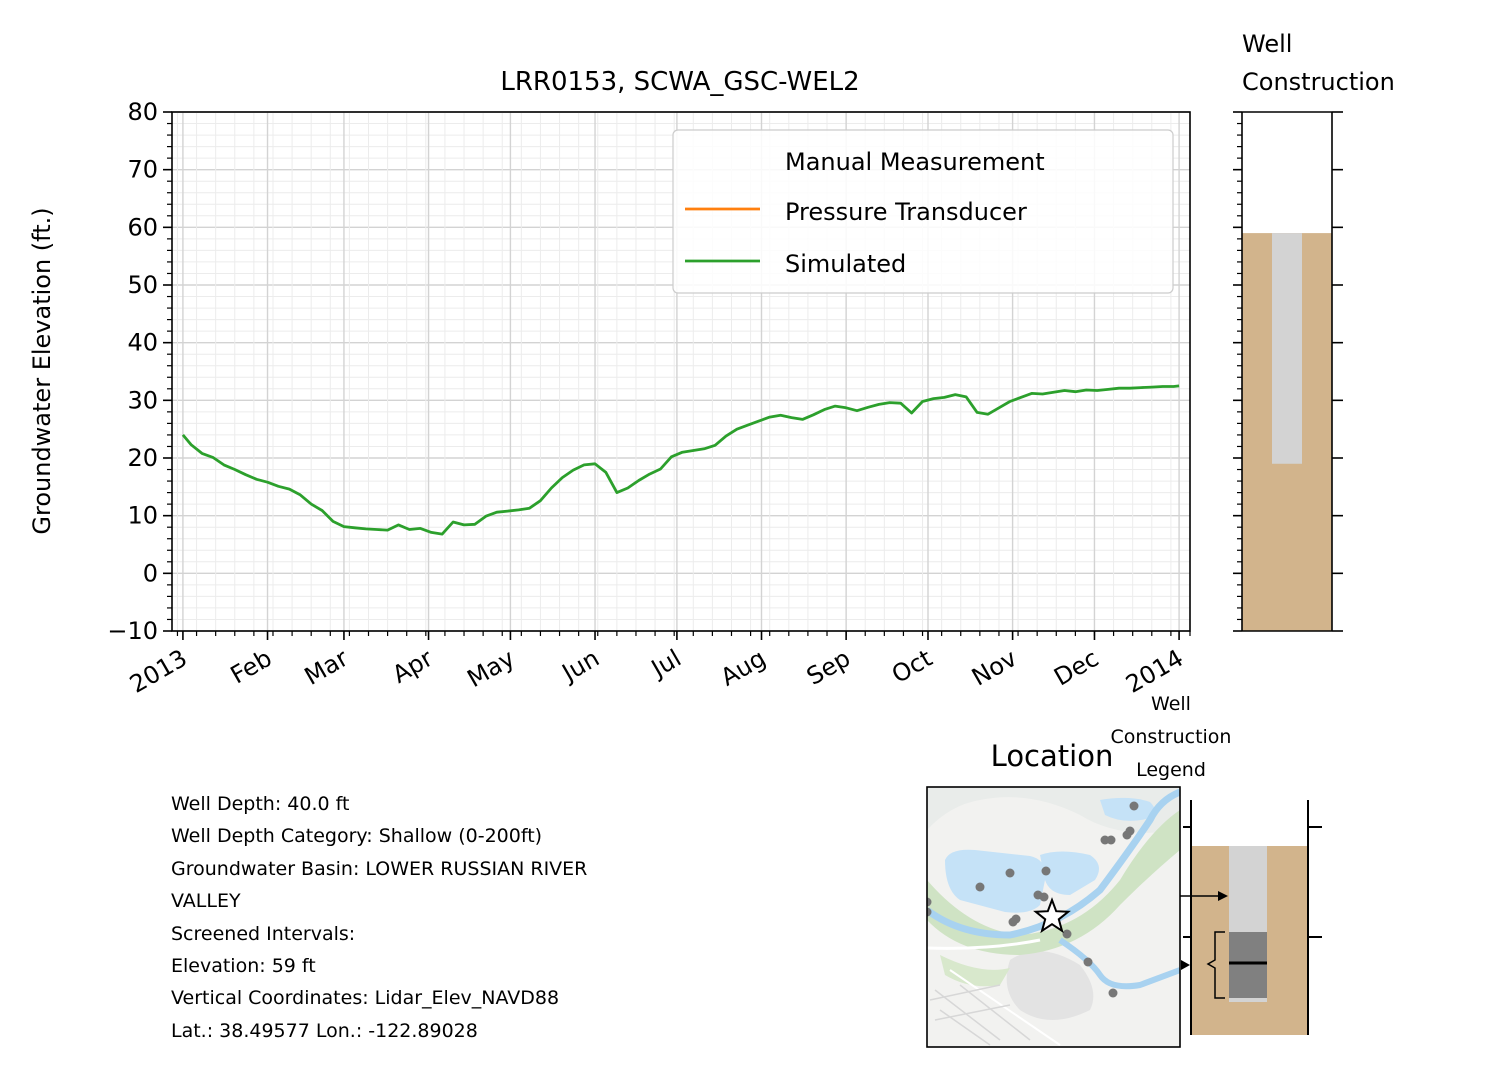 This screenshot has width=1487, height=1076. What do you see at coordinates (142, 285) in the screenshot?
I see `y-tick-label: 50` at bounding box center [142, 285].